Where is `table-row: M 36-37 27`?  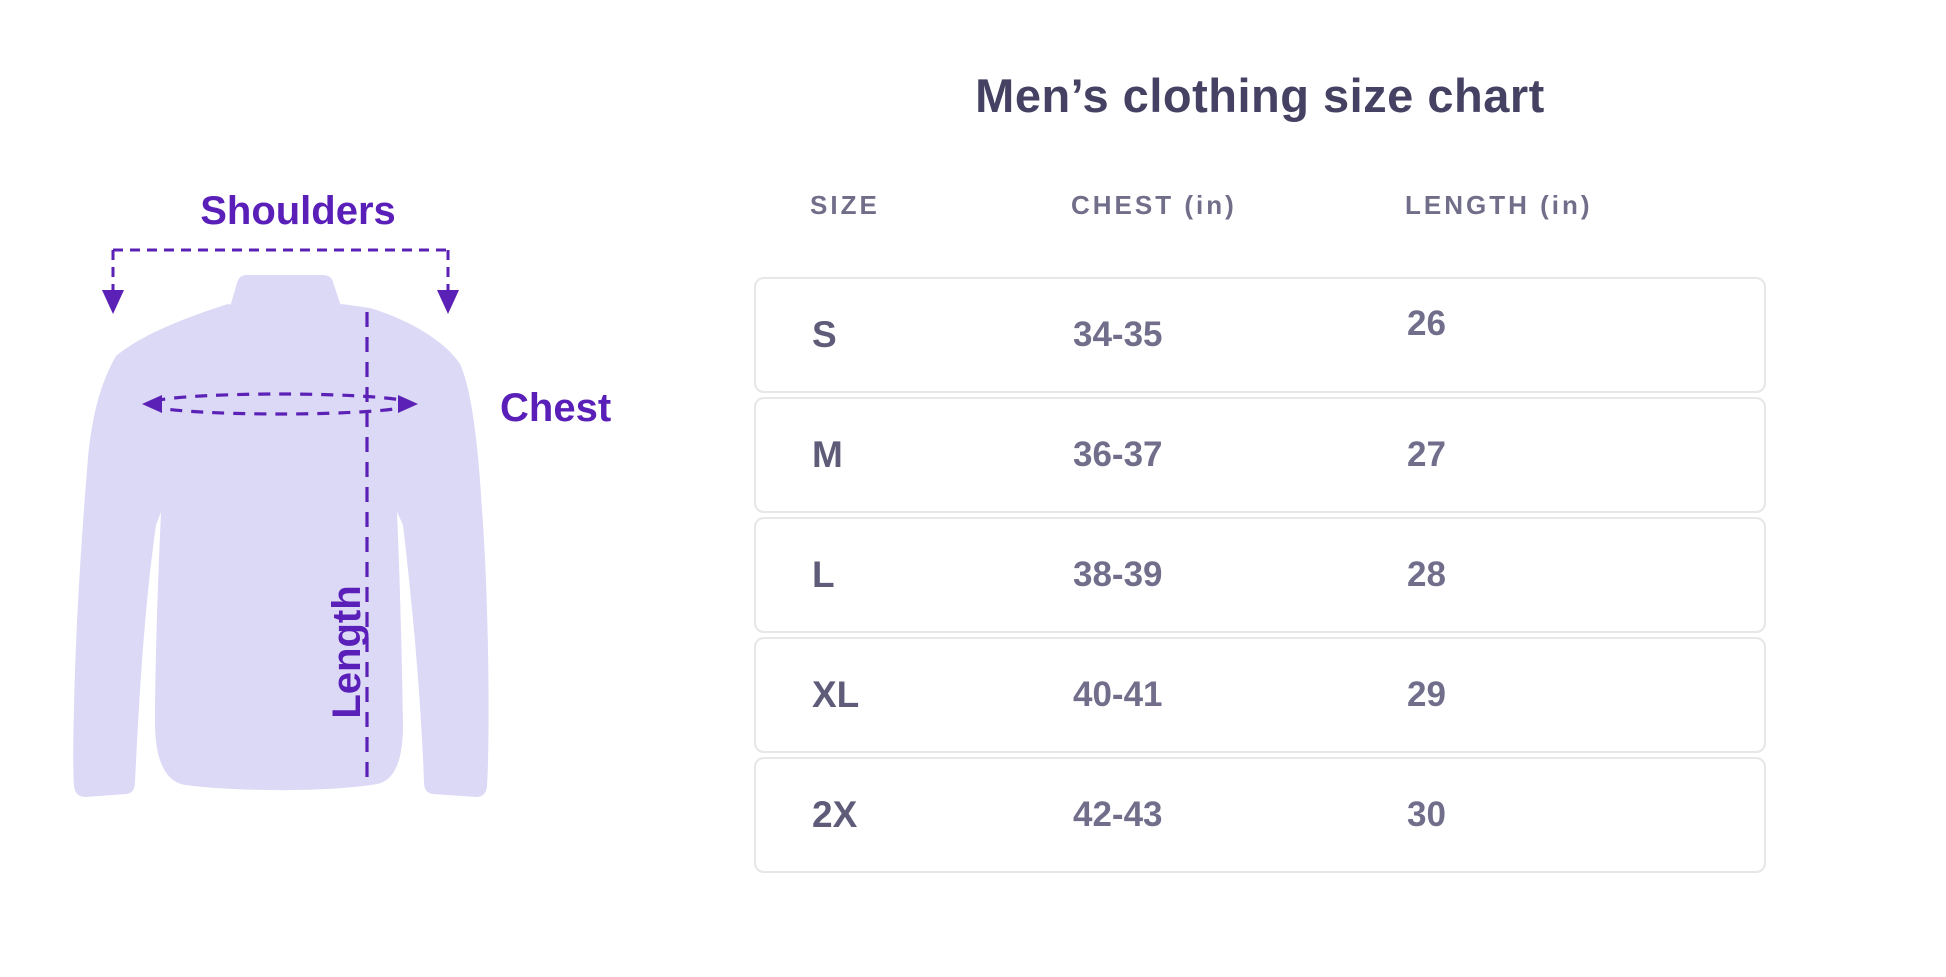
table-row: M 36-37 27 is located at coordinates (1260, 455).